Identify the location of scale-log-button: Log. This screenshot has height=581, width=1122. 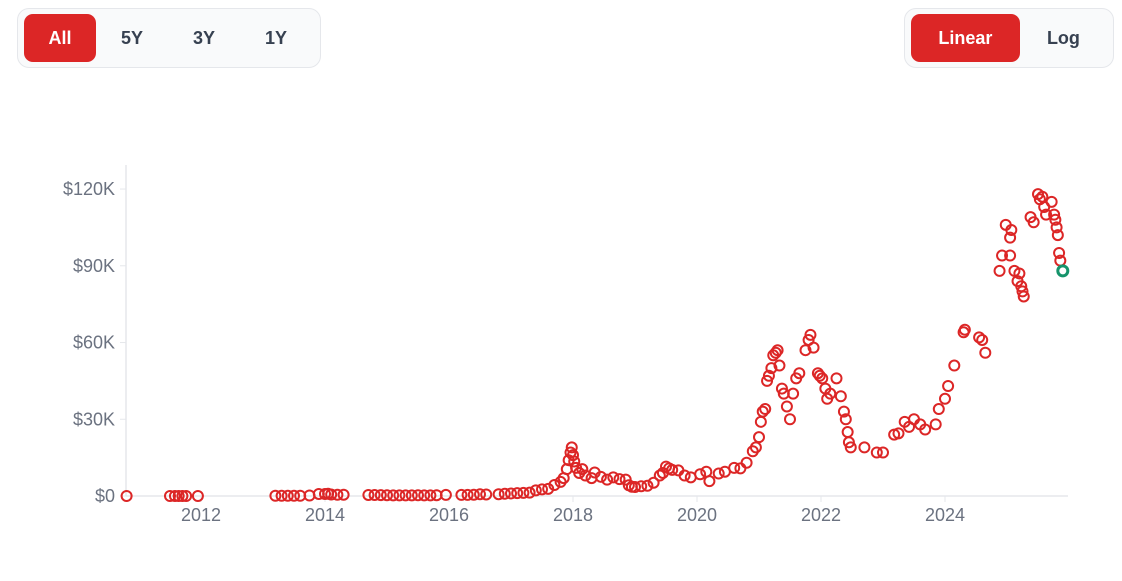
(1063, 37).